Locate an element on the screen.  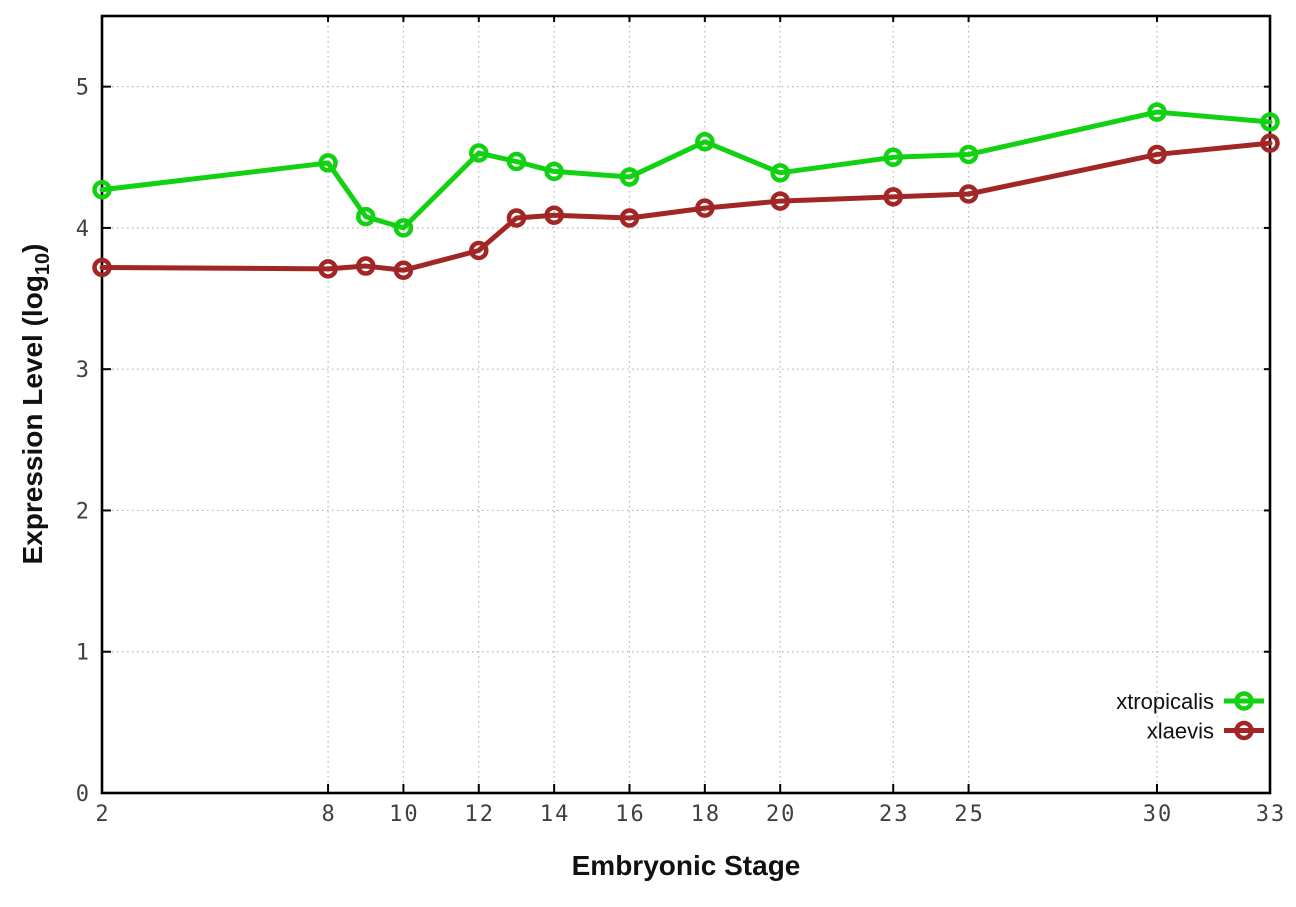
x-tick-label: 12 is located at coordinates (480, 814).